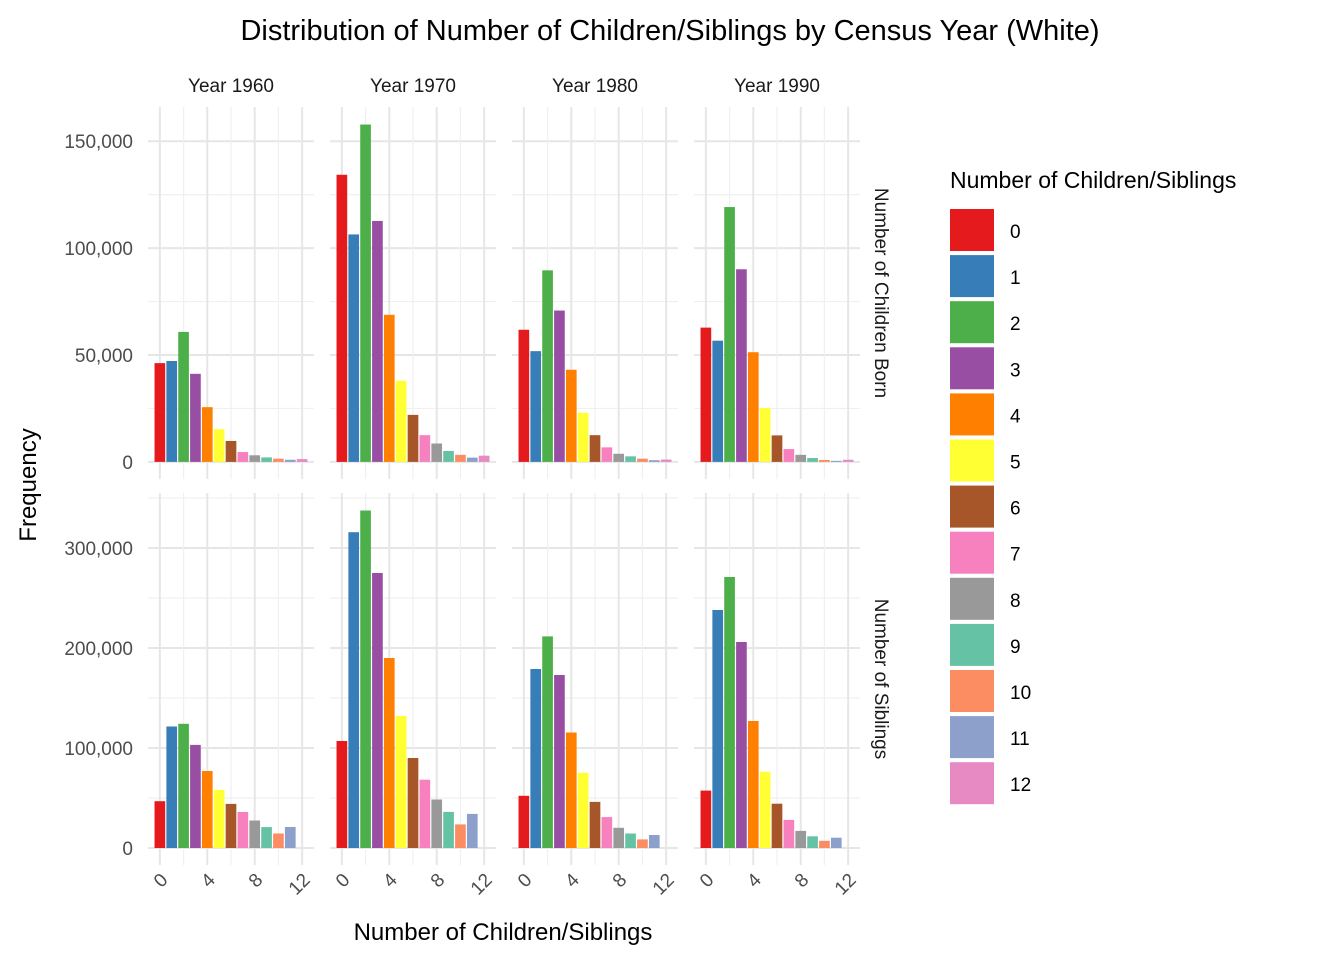 Image resolution: width=1344 pixels, height=965 pixels. Describe the element at coordinates (98, 549) in the screenshot. I see `y-tick-label: 300,000` at that location.